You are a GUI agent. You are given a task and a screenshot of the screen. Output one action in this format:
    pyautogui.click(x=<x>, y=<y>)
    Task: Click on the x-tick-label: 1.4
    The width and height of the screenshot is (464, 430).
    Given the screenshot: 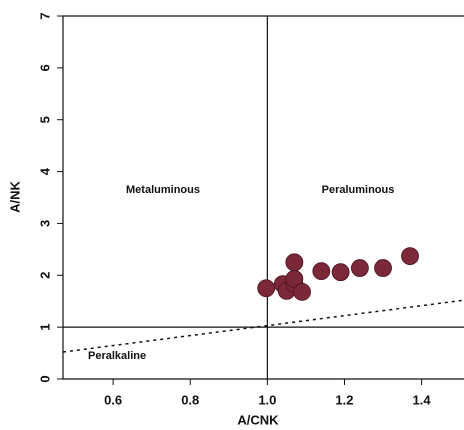 What is the action you would take?
    pyautogui.click(x=422, y=399)
    